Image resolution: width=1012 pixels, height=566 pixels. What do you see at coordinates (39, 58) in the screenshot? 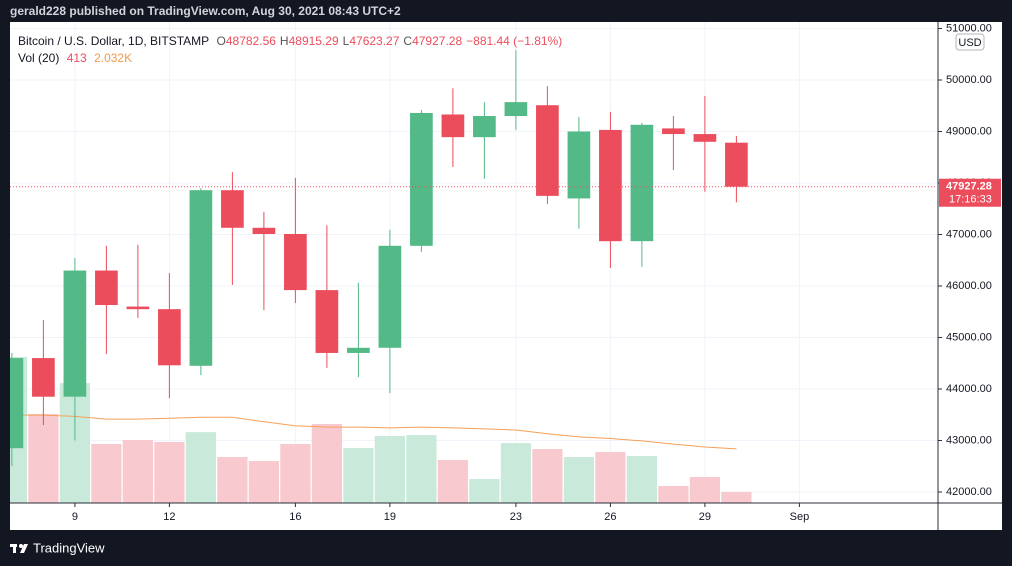
I see `vol-label: Vol (20)` at bounding box center [39, 58].